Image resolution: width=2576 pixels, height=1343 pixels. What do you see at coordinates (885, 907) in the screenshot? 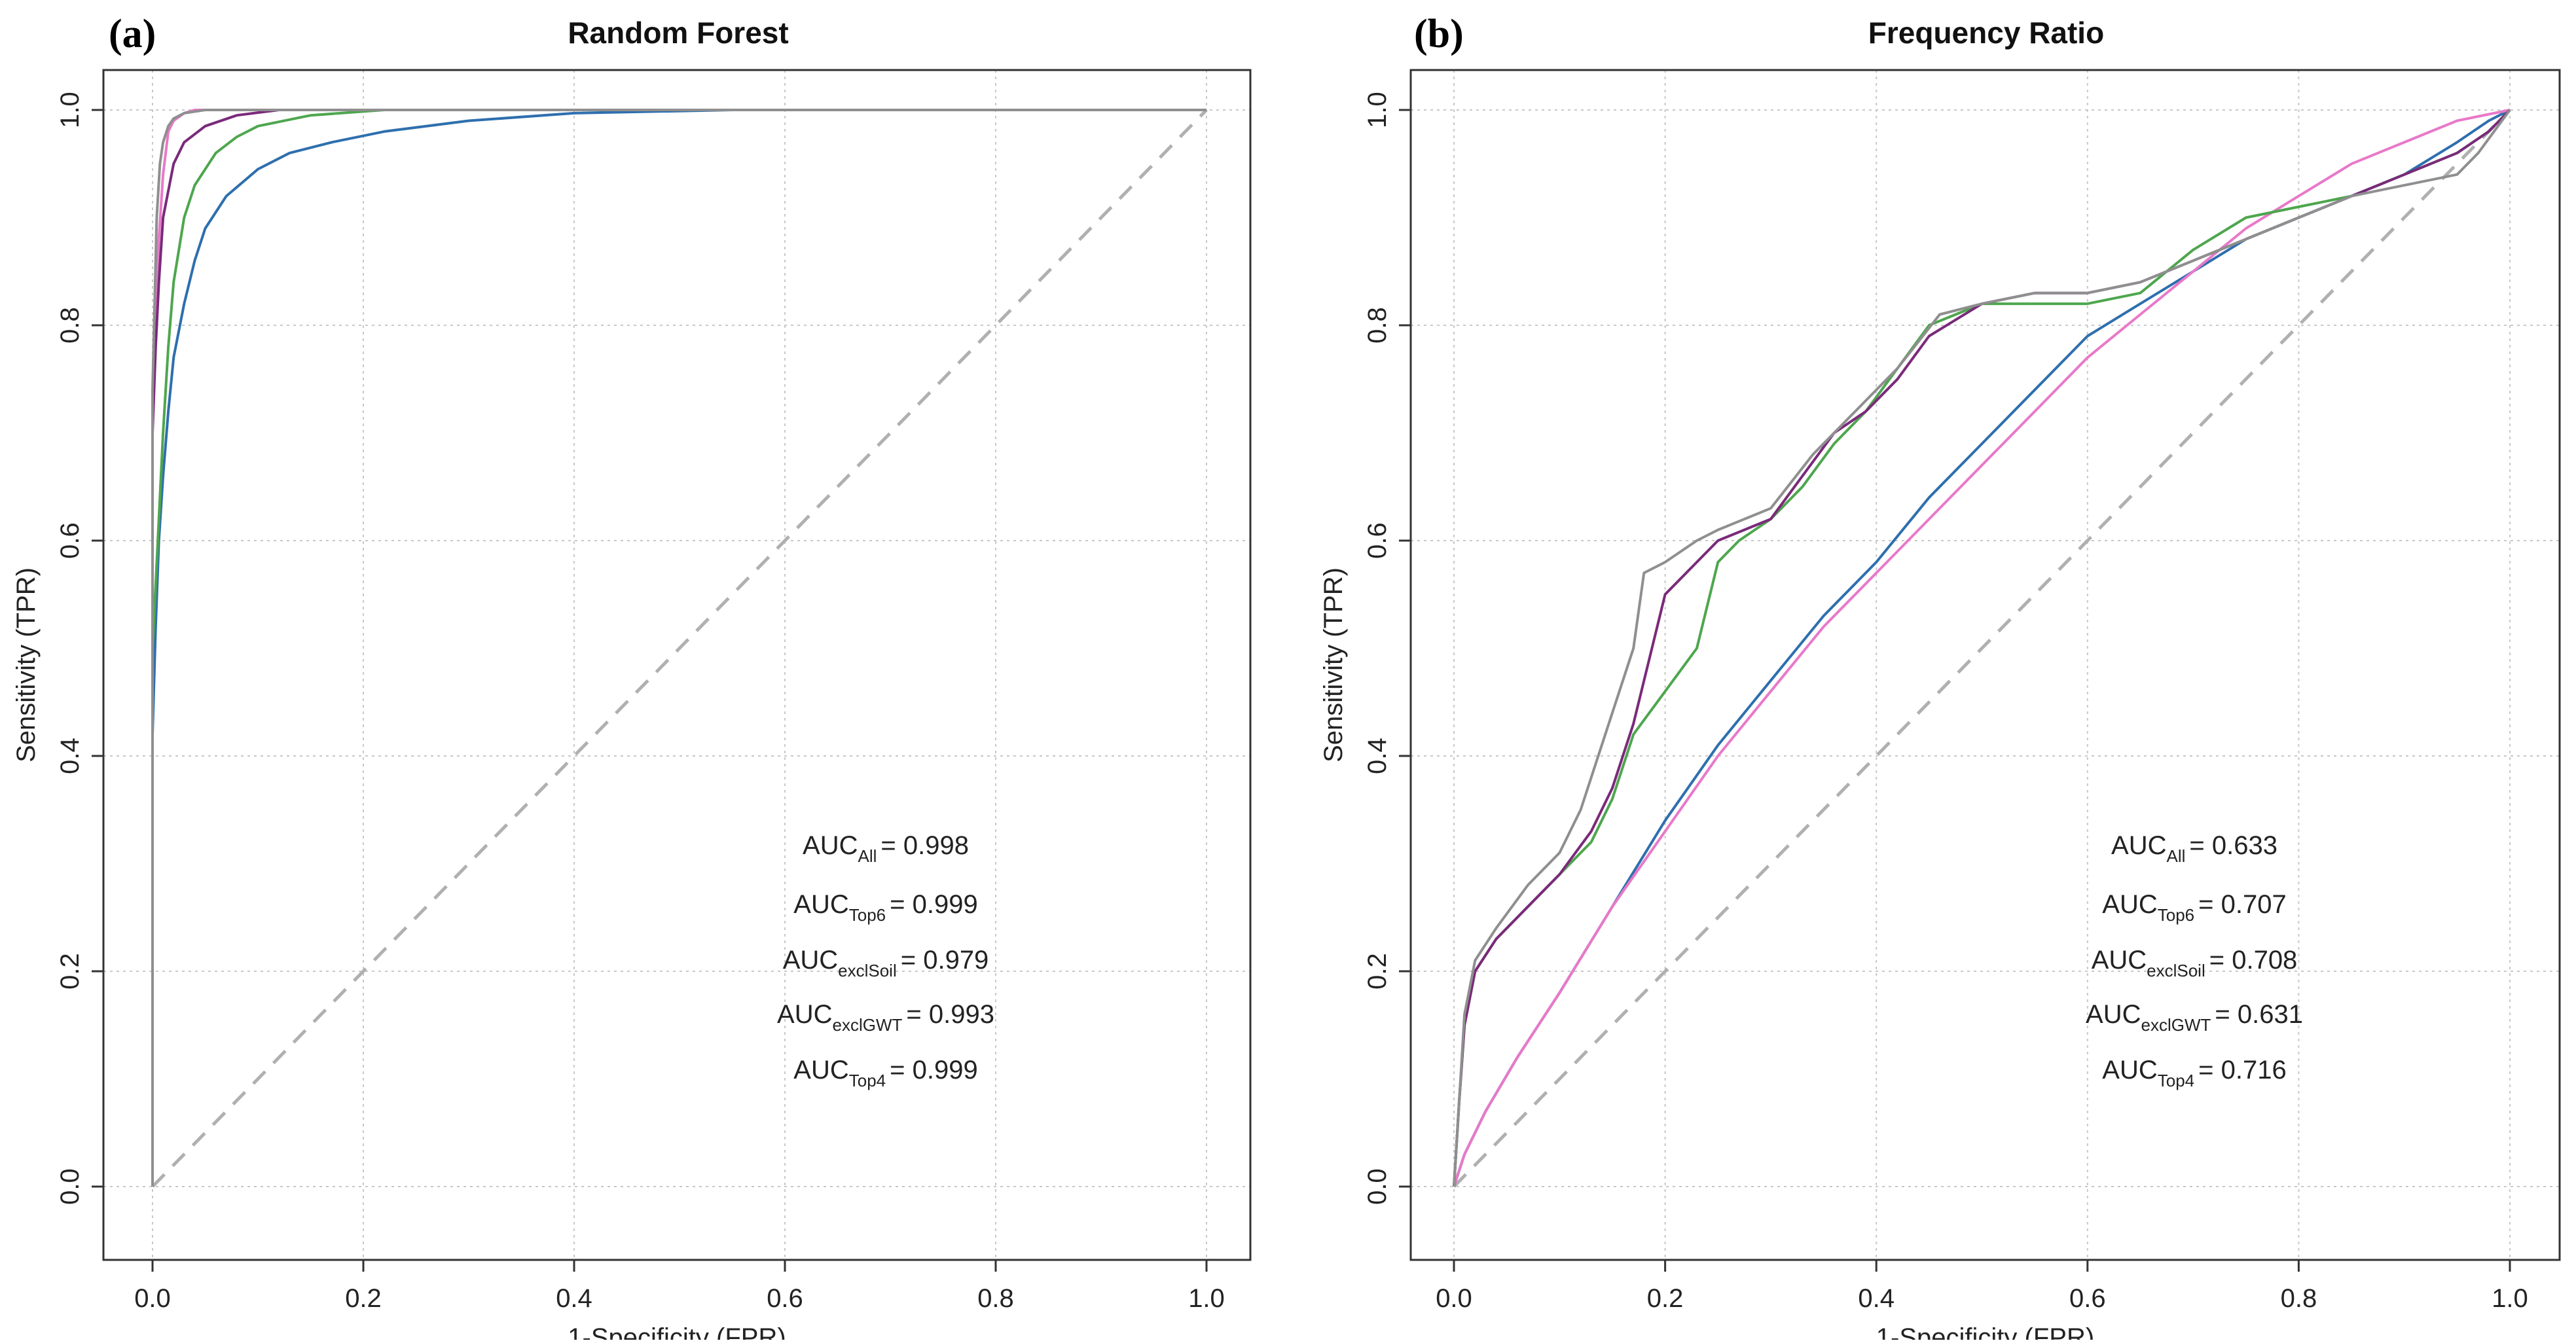
I see `auc-annotation-Top6: AUCTop6 = 0.999` at bounding box center [885, 907].